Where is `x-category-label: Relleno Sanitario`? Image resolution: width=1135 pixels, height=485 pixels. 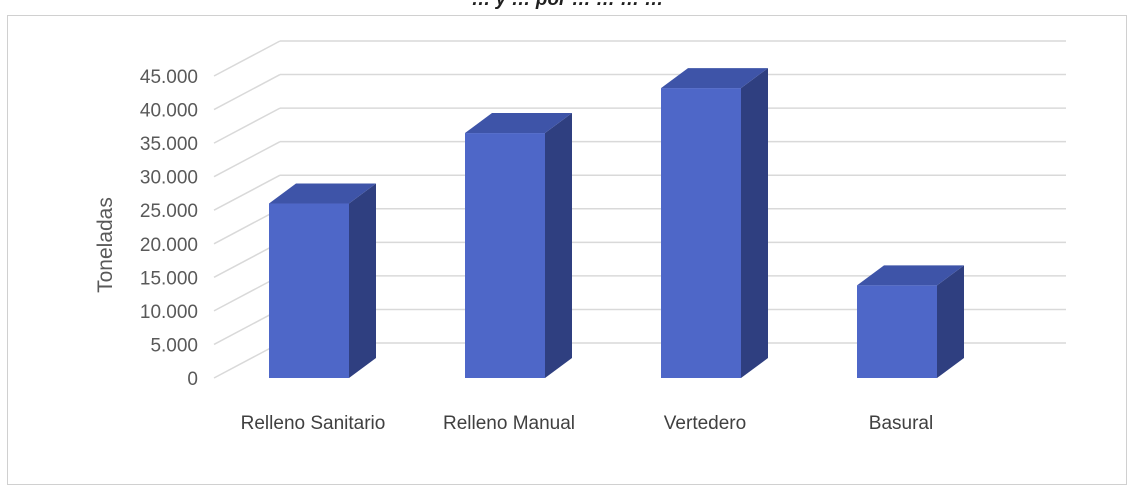
x-category-label: Relleno Sanitario is located at coordinates (313, 423).